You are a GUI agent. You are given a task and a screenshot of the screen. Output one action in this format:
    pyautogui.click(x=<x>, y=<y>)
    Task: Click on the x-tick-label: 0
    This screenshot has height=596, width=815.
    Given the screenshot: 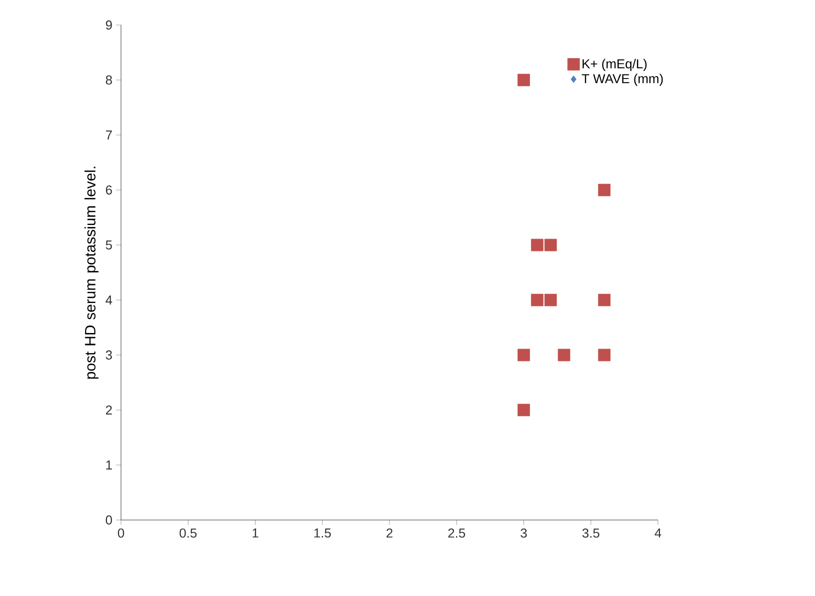 What is the action you would take?
    pyautogui.click(x=121, y=533)
    